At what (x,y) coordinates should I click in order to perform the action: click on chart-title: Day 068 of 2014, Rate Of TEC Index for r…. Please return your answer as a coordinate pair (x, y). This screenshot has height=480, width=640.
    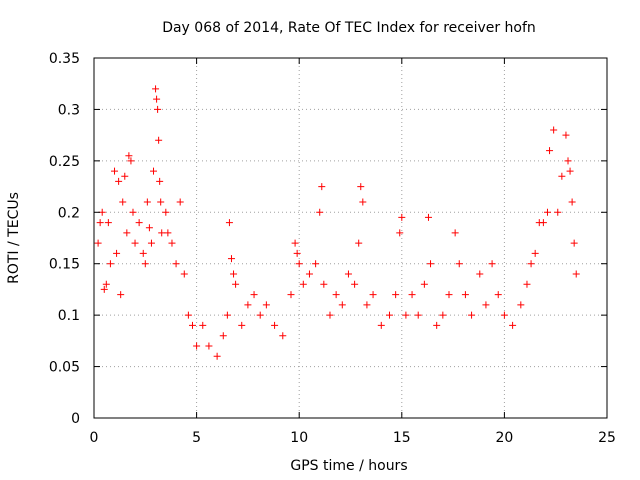
    Looking at the image, I should click on (349, 28).